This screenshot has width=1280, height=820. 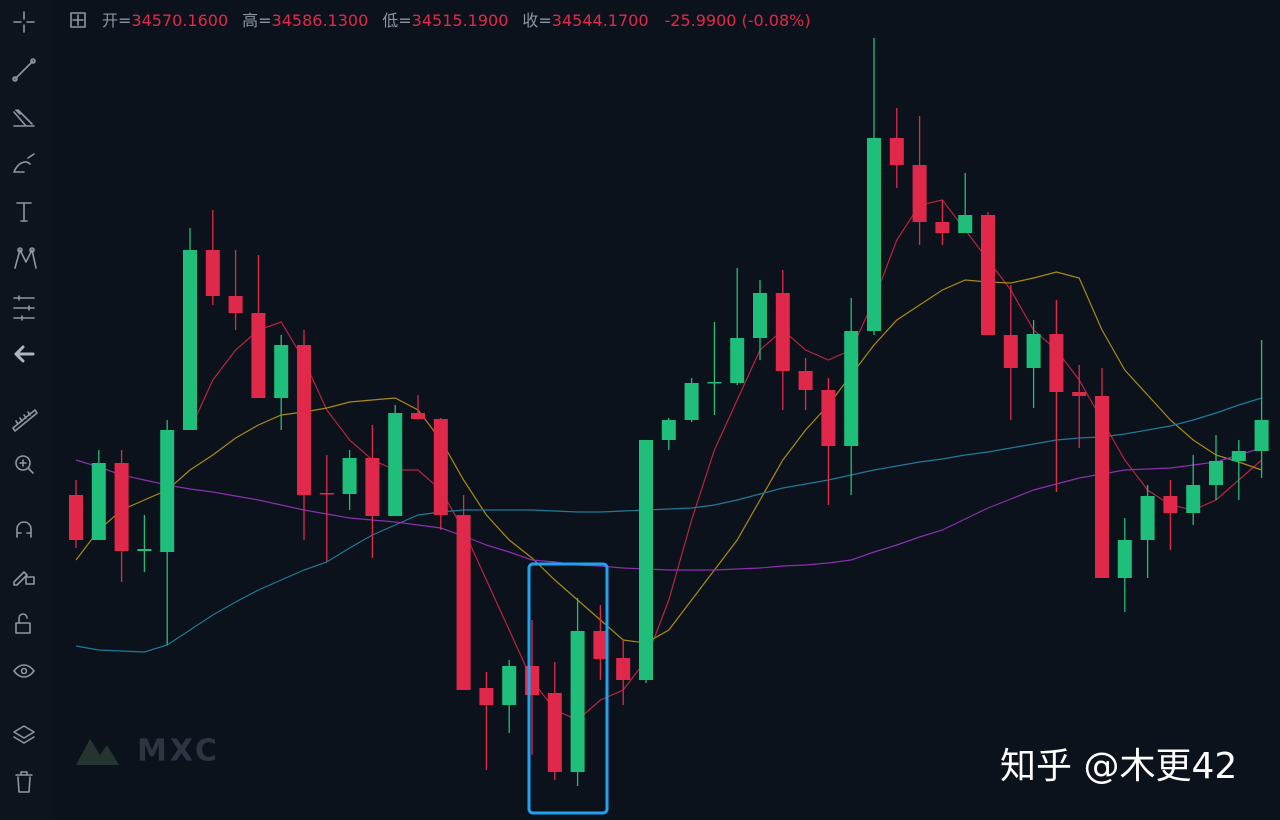 I want to click on ohlc-label: 低=, so click(x=396, y=20).